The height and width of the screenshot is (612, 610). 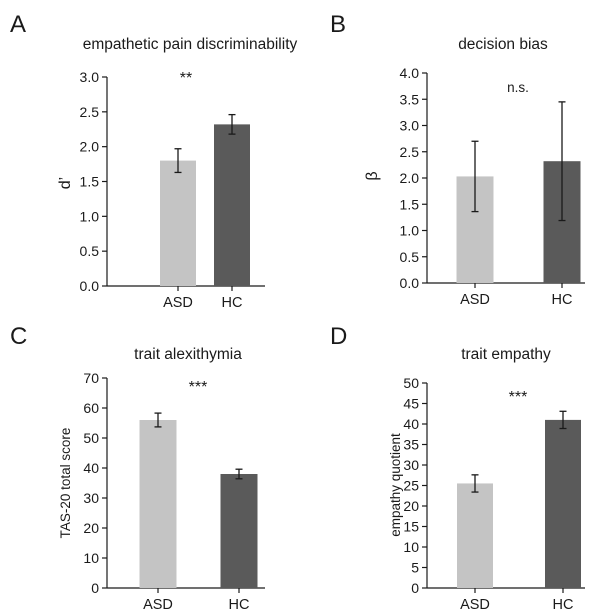 What do you see at coordinates (18, 336) in the screenshot?
I see `panel-label: C` at bounding box center [18, 336].